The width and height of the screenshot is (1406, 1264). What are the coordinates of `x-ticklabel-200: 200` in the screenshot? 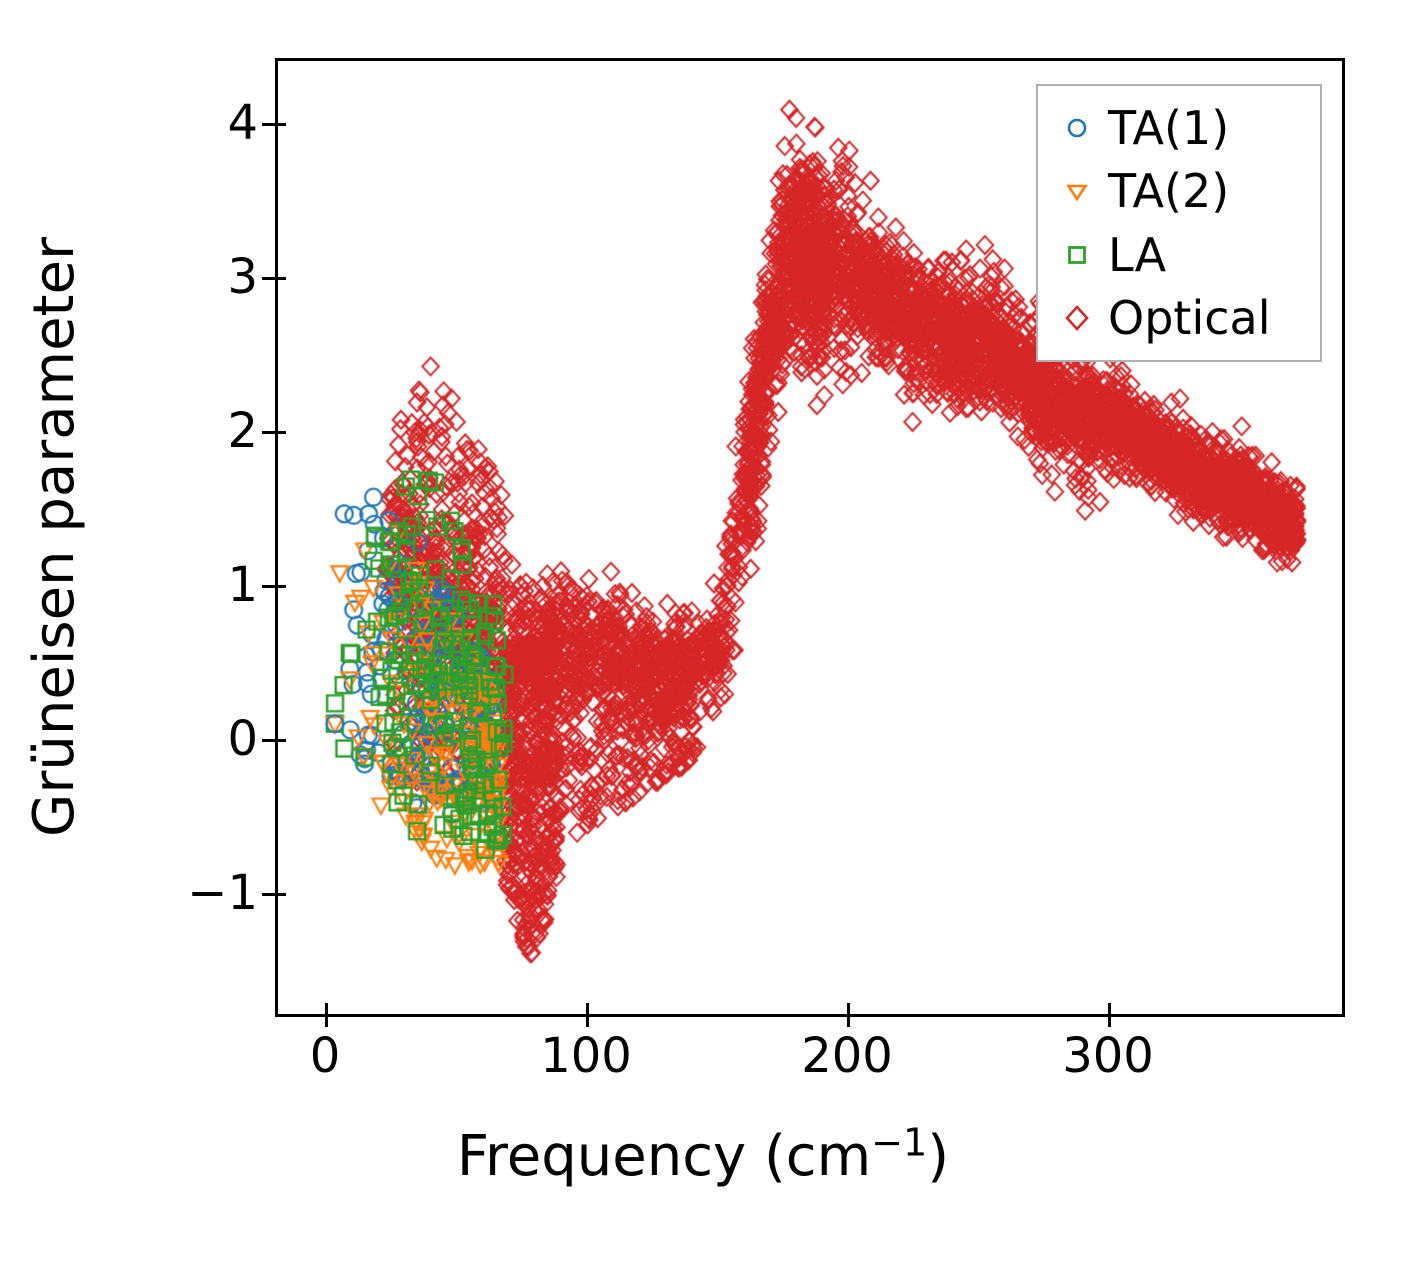 It's located at (847, 1056).